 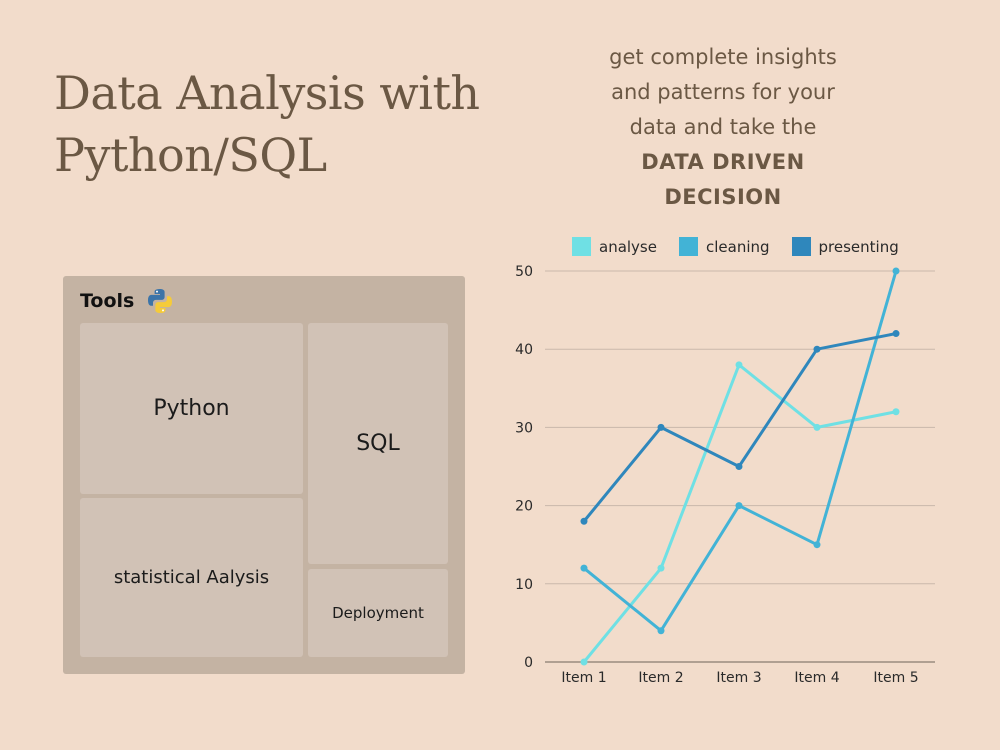 I want to click on legend-swatch-cleaning, so click(x=688, y=246).